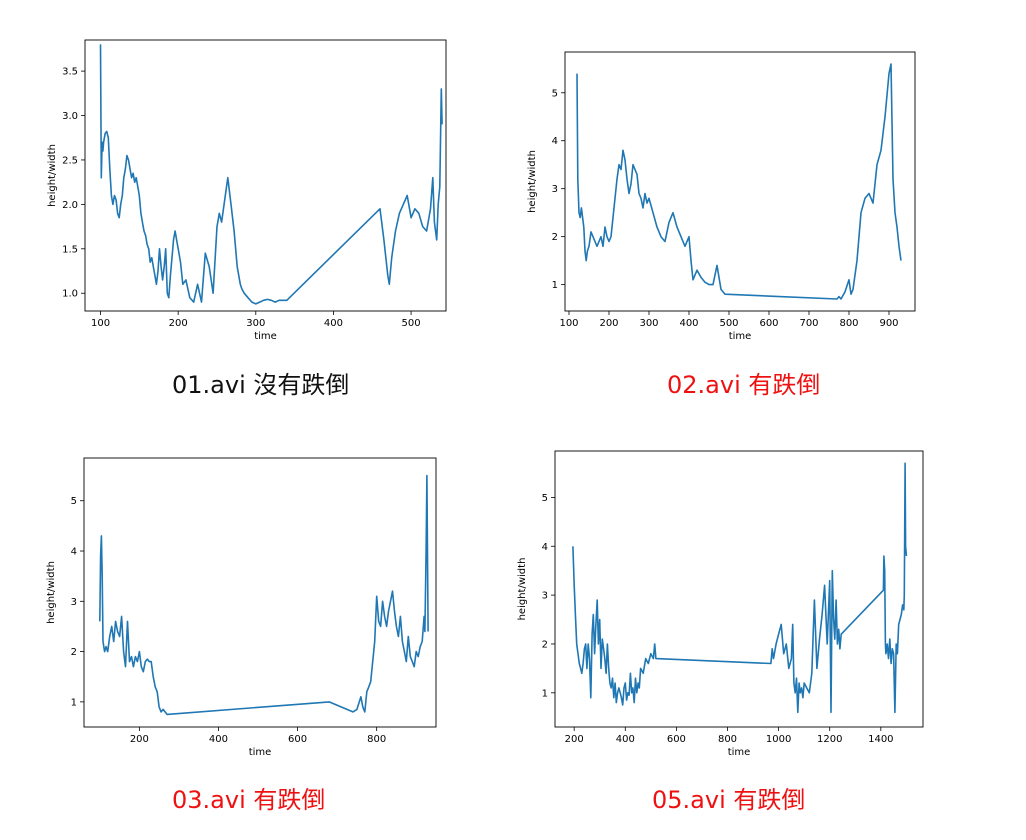 This screenshot has width=1026, height=840. What do you see at coordinates (70, 249) in the screenshot?
I see `y-tick-label: 1.5` at bounding box center [70, 249].